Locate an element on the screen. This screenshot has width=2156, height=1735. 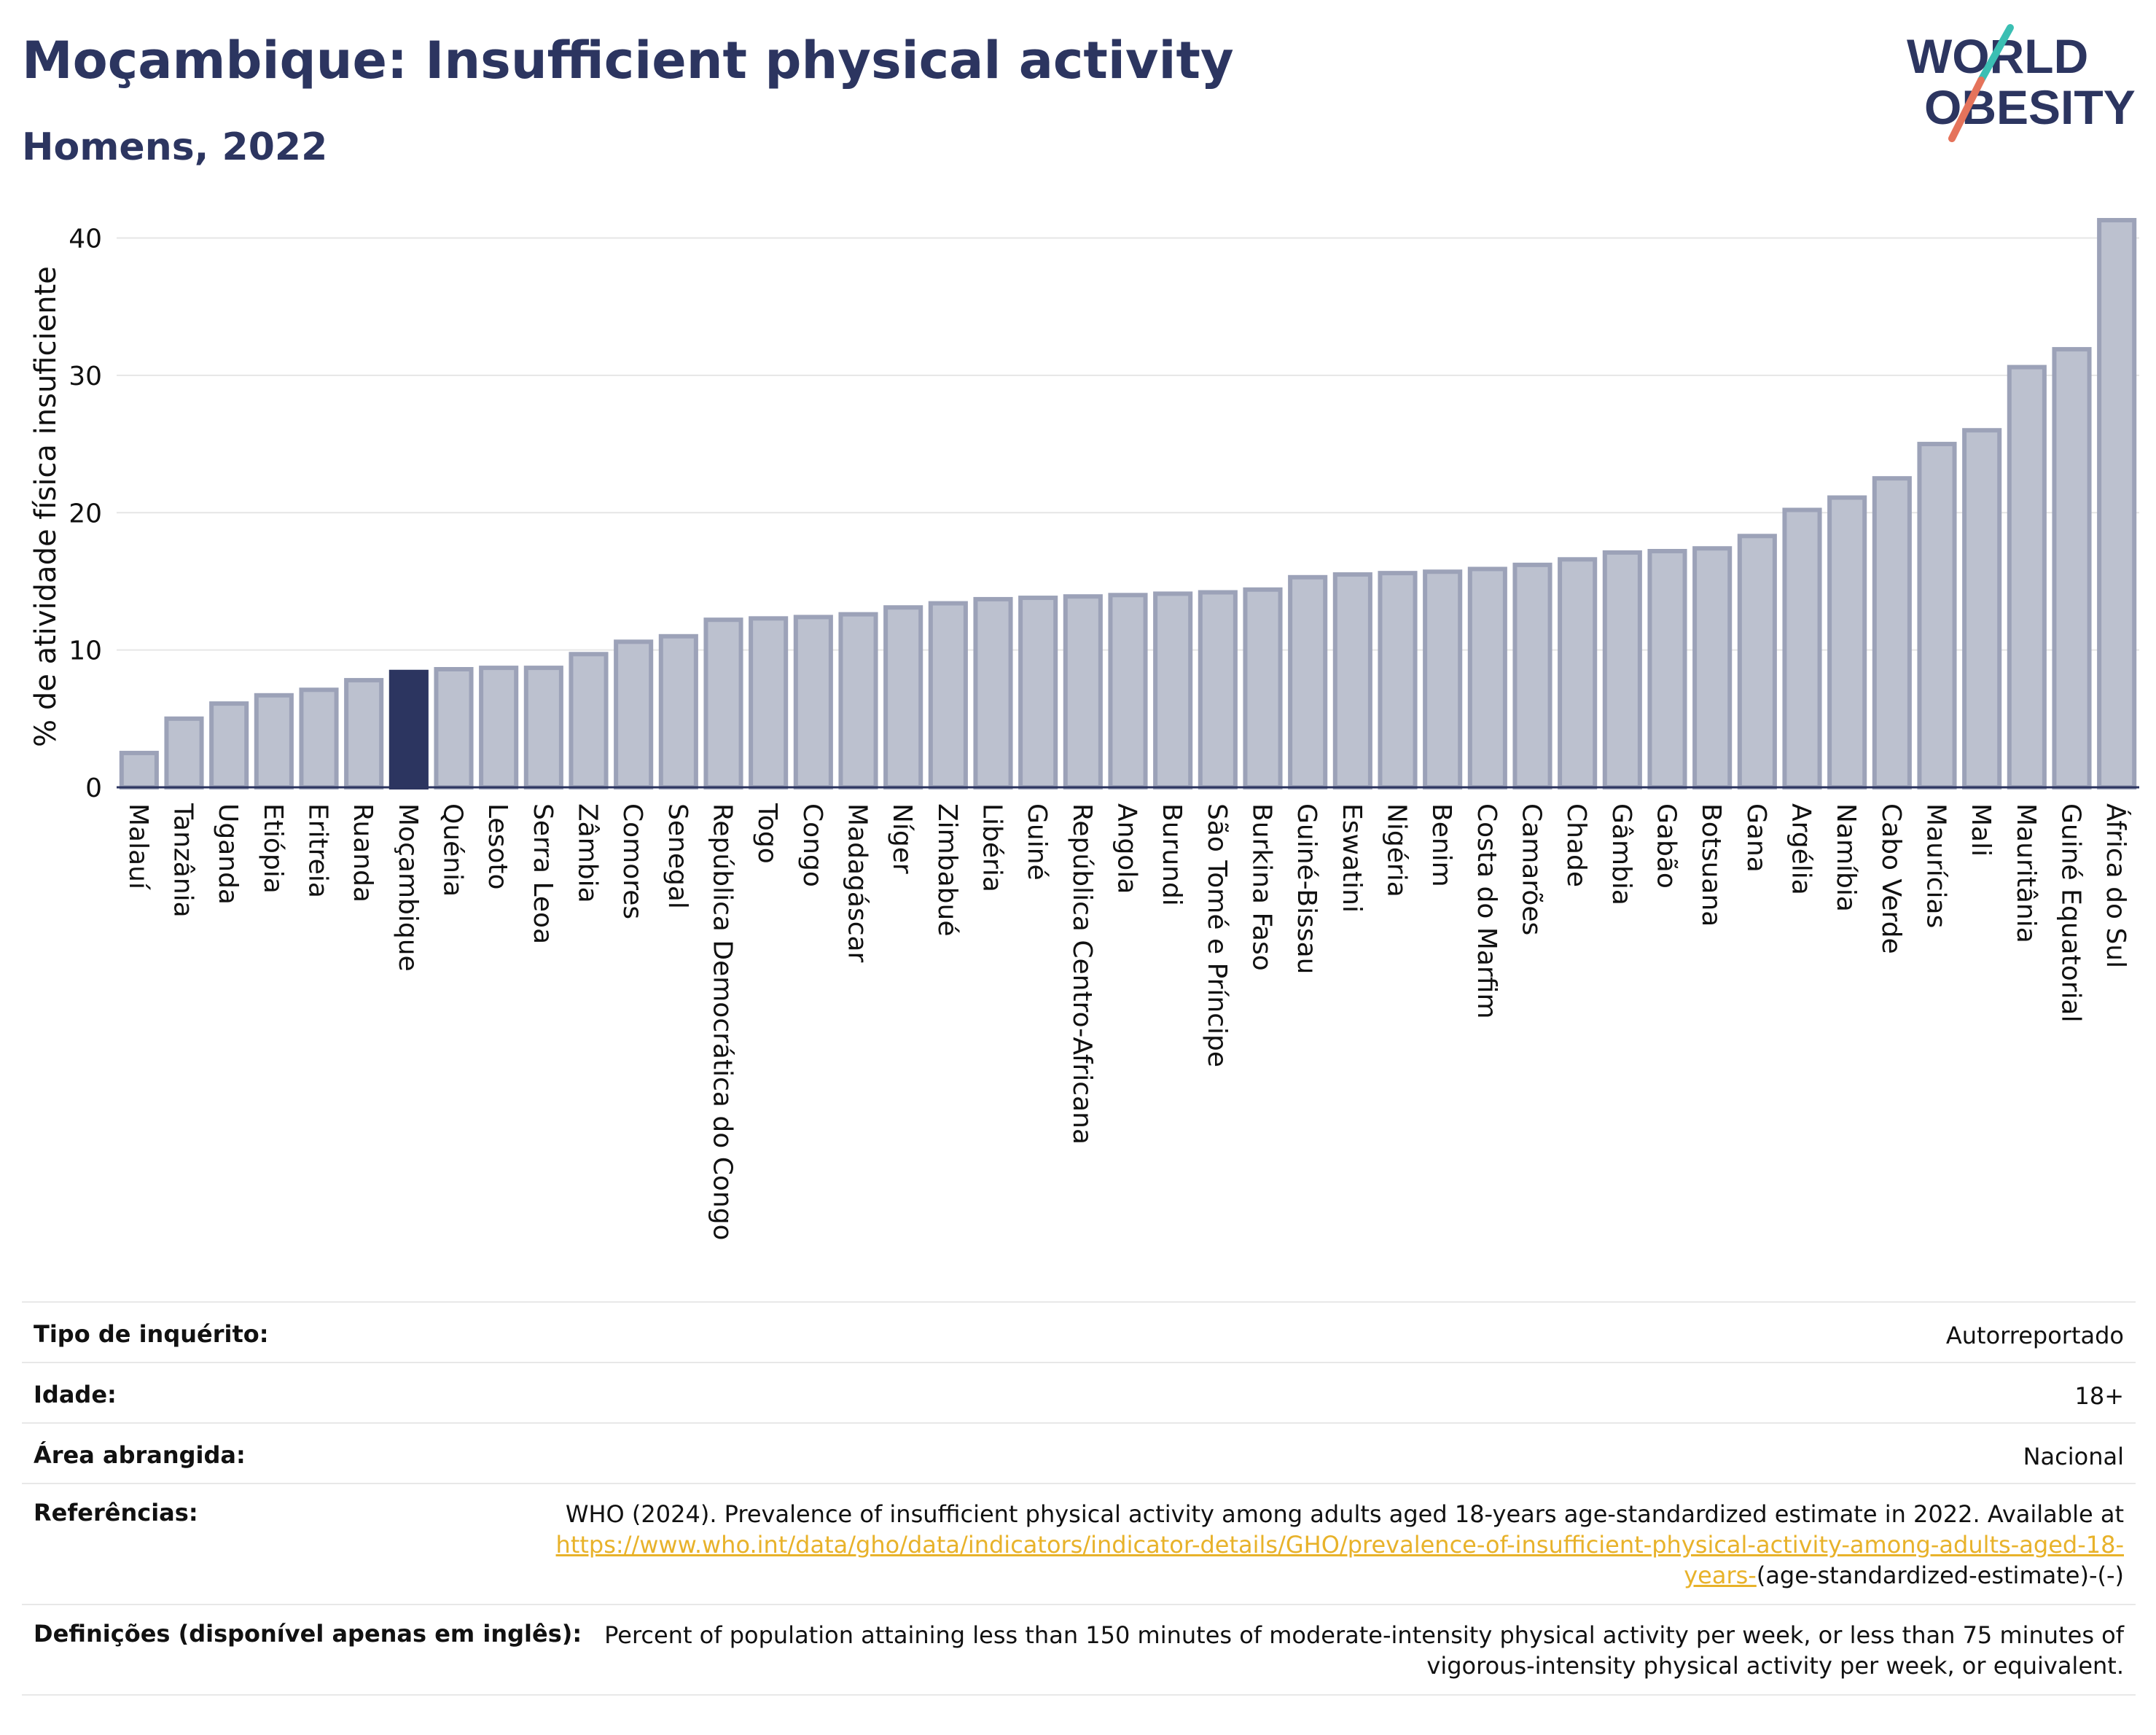
x-tick-label: Zâmbia is located at coordinates (588, 853).